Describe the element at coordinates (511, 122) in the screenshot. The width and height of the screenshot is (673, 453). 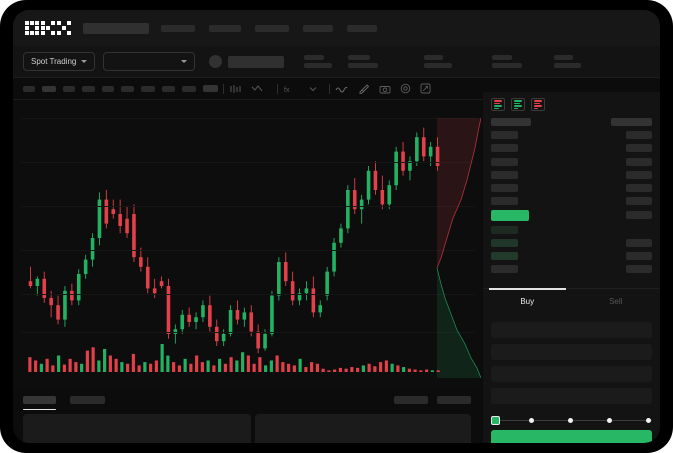
I see `orderbook-header-left` at that location.